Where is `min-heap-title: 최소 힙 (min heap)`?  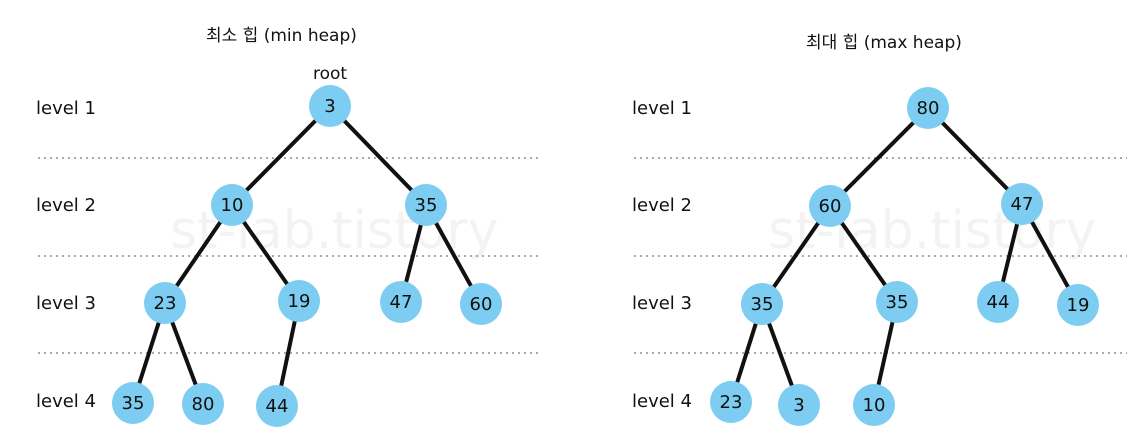 min-heap-title: 최소 힙 (min heap) is located at coordinates (281, 36).